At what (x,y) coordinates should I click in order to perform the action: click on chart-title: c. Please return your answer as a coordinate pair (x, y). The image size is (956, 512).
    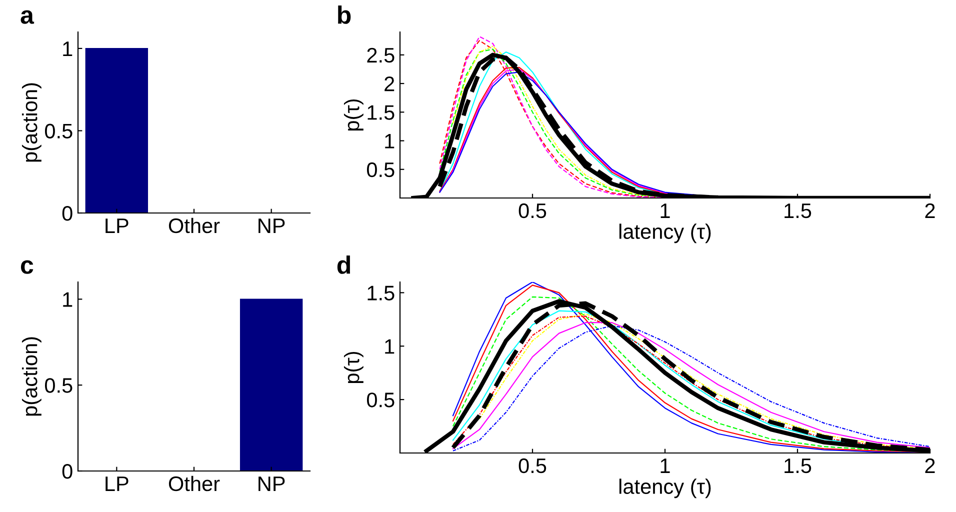
    Looking at the image, I should click on (27, 267).